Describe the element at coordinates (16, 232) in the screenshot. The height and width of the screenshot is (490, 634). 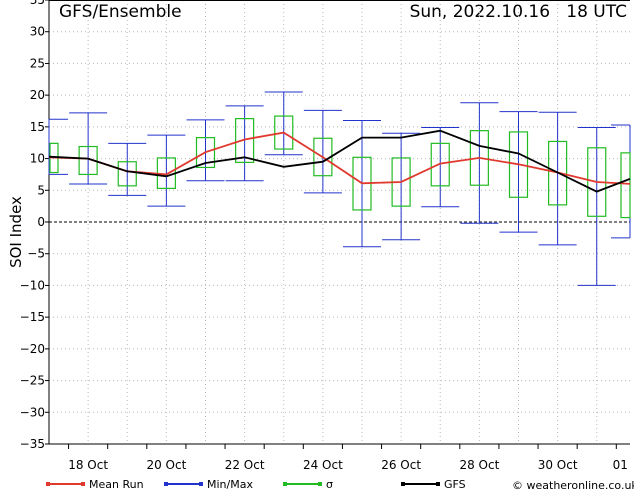
I see `y-axis-label: SOI Index` at that location.